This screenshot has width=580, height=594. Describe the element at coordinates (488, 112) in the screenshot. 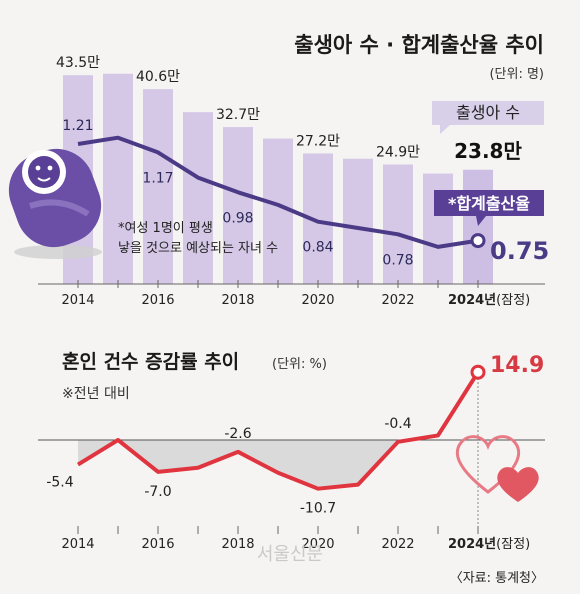

I see `births-box-label: 출생아 수` at that location.